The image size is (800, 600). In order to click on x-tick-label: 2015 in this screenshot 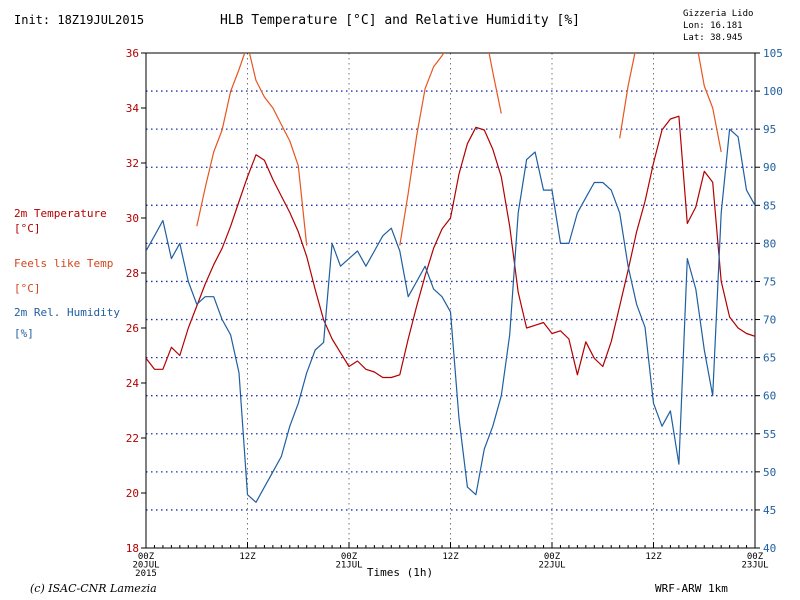, I will do `click(146, 574)`.